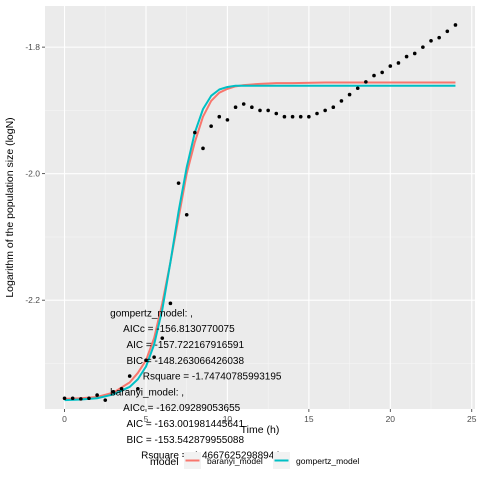 The image size is (480, 480). Describe the element at coordinates (32, 300) in the screenshot. I see `y-tick-label: -2.2` at that location.